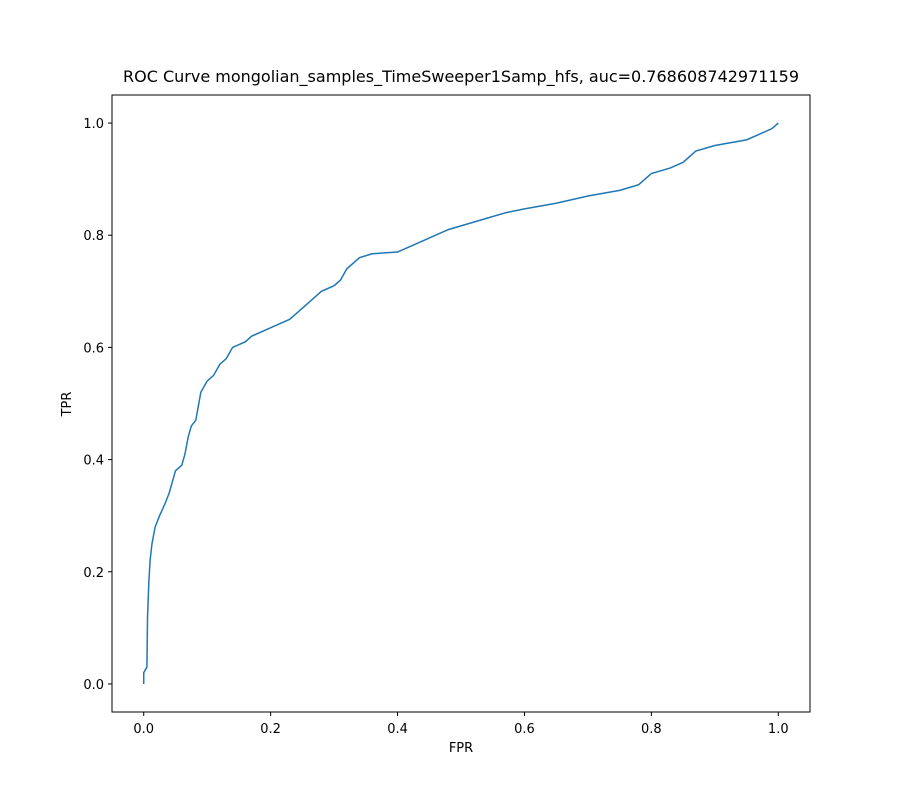  I want to click on x-axis-label: FPR, so click(461, 748).